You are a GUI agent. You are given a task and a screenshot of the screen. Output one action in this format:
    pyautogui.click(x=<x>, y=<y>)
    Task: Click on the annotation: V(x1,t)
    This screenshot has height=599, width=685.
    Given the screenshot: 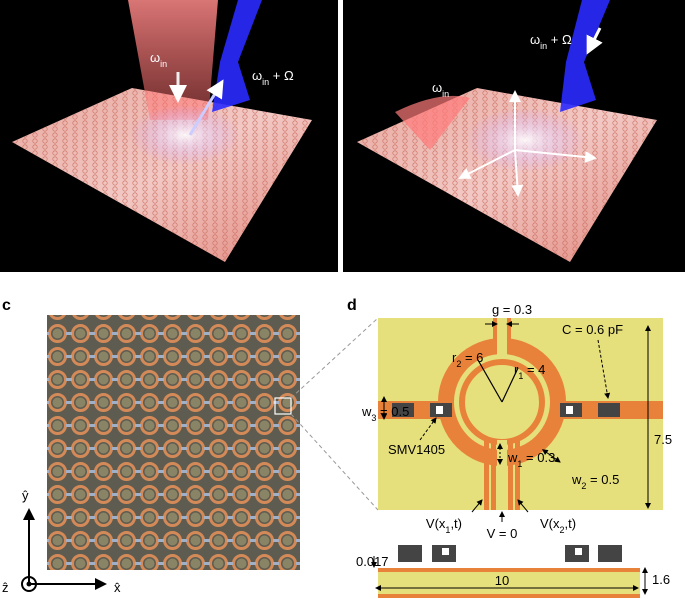 What is the action you would take?
    pyautogui.click(x=444, y=525)
    